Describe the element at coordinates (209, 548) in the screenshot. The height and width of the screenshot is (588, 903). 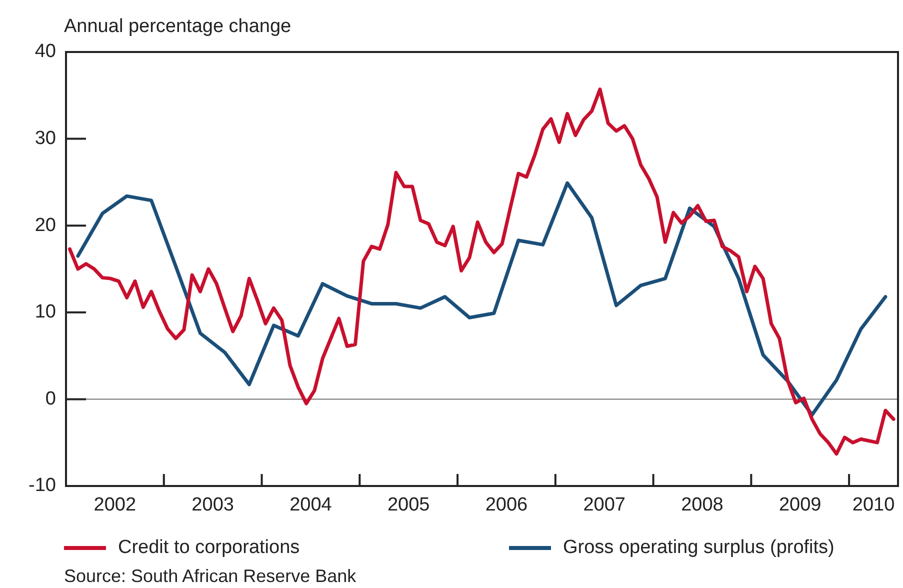
I see `legend-label: Credit to corporations` at that location.